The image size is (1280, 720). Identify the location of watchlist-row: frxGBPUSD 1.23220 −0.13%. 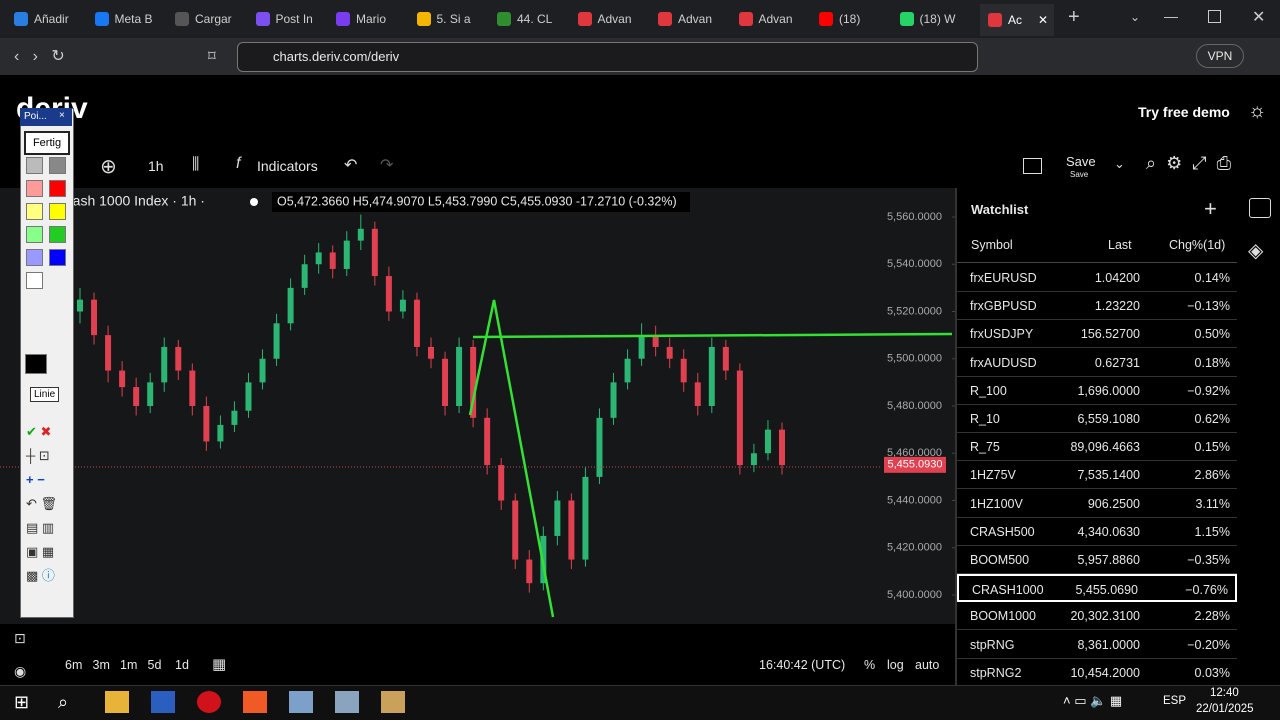
(1097, 306).